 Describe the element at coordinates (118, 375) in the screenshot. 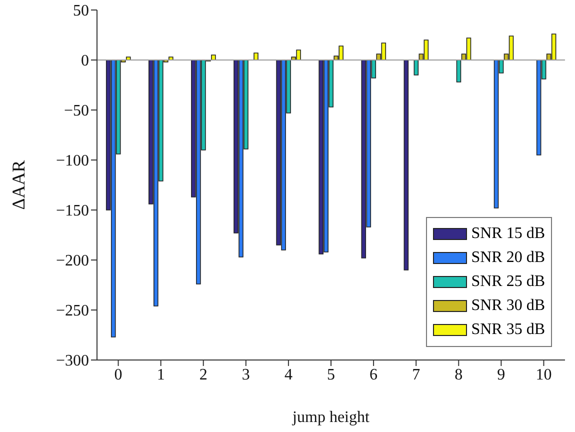

I see `x-tick-label: 0` at that location.